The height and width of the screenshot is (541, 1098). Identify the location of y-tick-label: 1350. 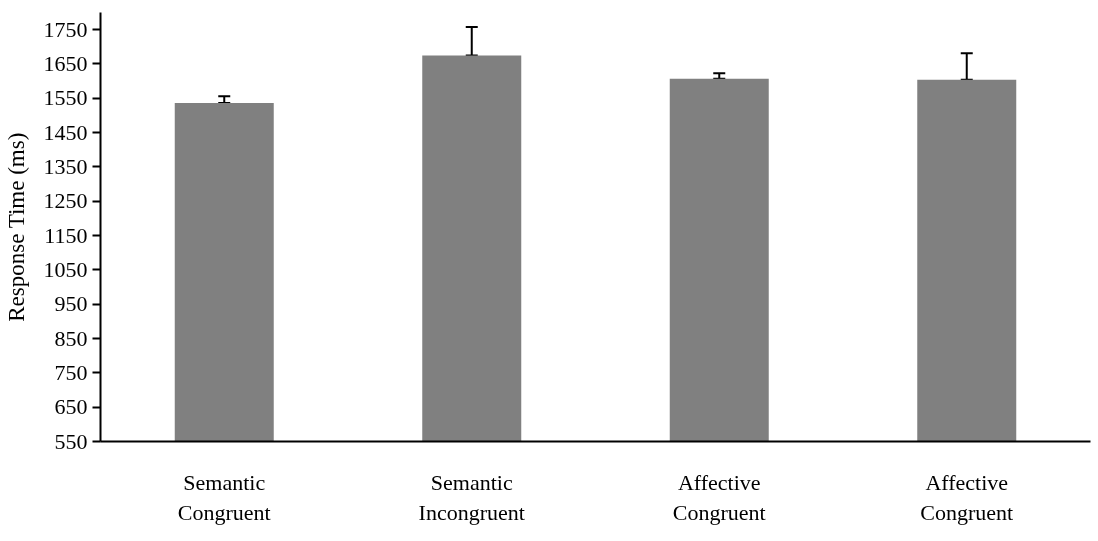
(65, 166).